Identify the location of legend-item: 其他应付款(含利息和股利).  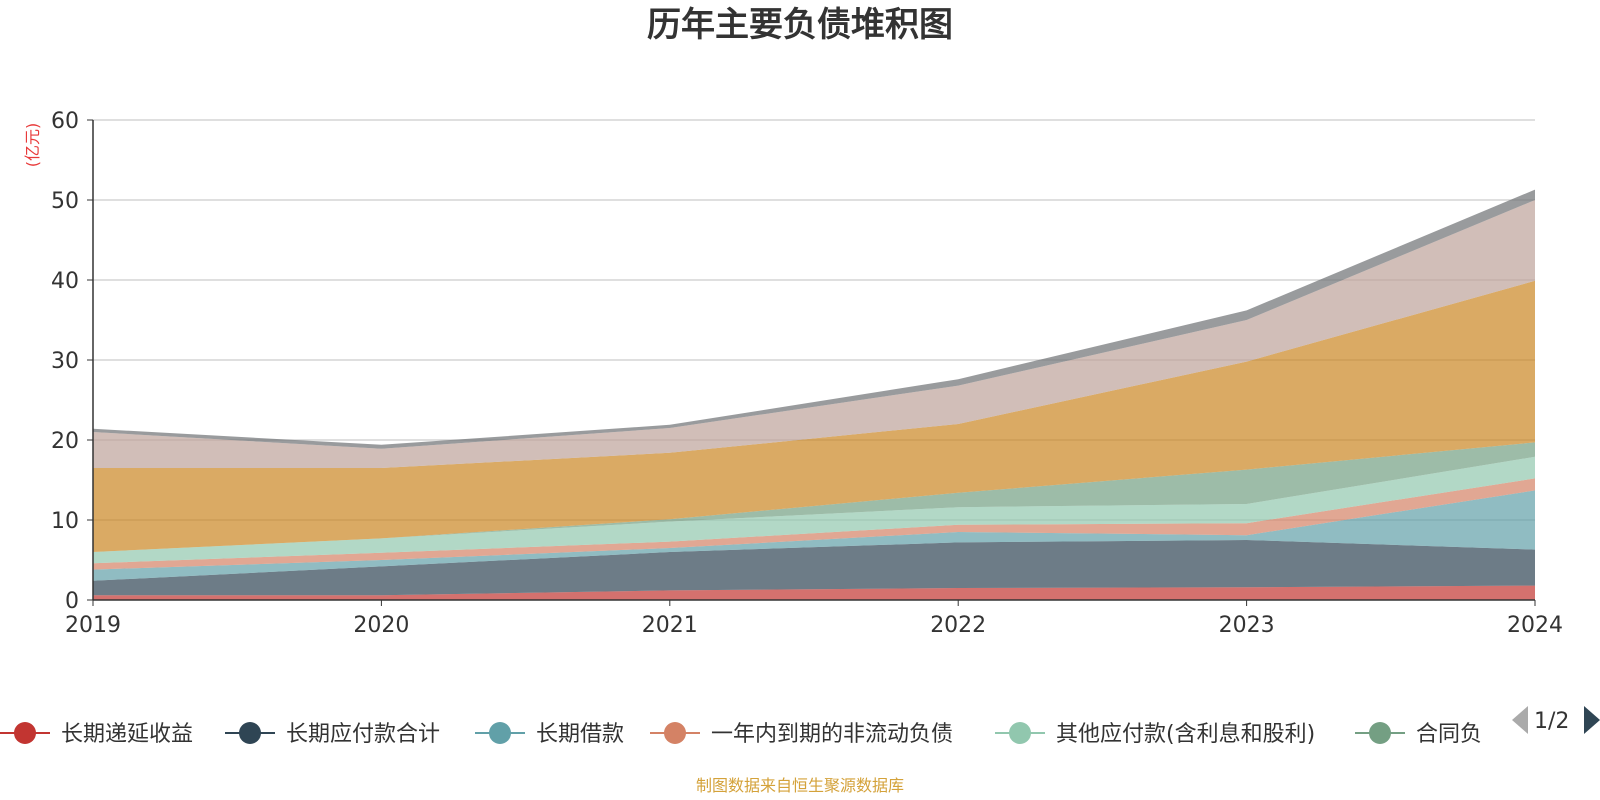
(1155, 734).